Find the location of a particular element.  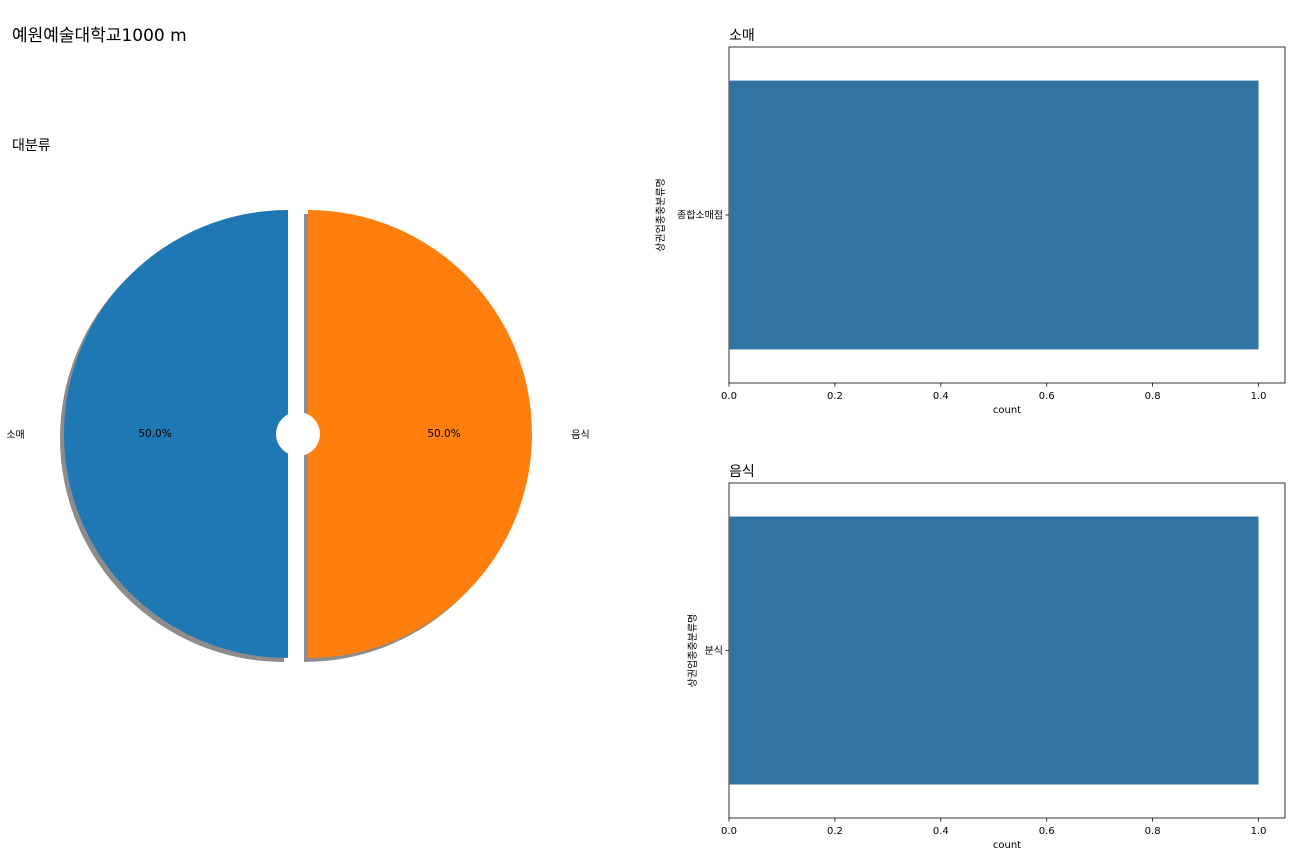

figure-suptitle: 예원예술대학교1000 m is located at coordinates (99, 36).